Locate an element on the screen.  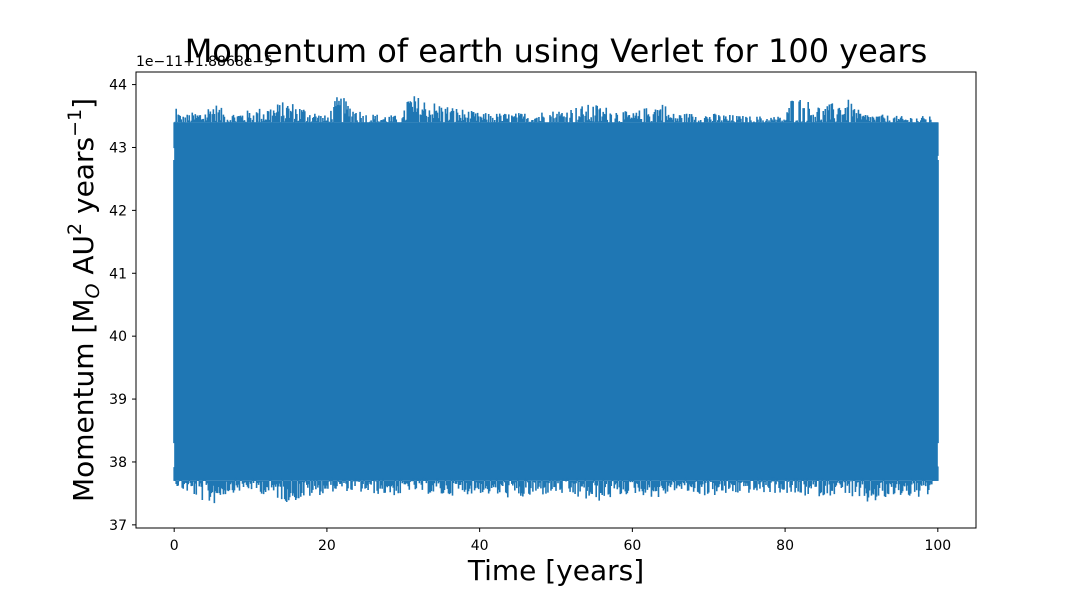
y-tick-label: 42 is located at coordinates (118, 211).